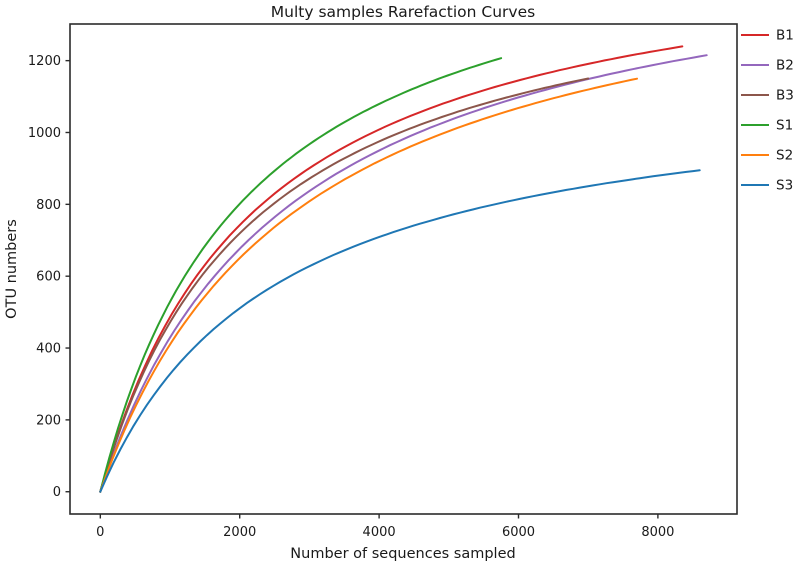 The height and width of the screenshot is (571, 797). What do you see at coordinates (44, 133) in the screenshot?
I see `y-tick-label: 1000` at bounding box center [44, 133].